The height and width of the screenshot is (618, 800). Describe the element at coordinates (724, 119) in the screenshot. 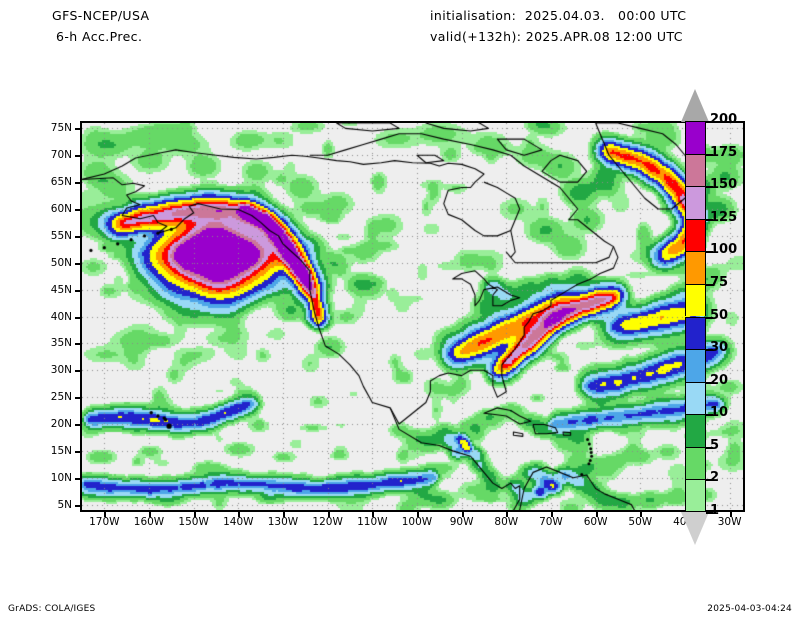

I see `colorbar-tick-label: 200` at that location.